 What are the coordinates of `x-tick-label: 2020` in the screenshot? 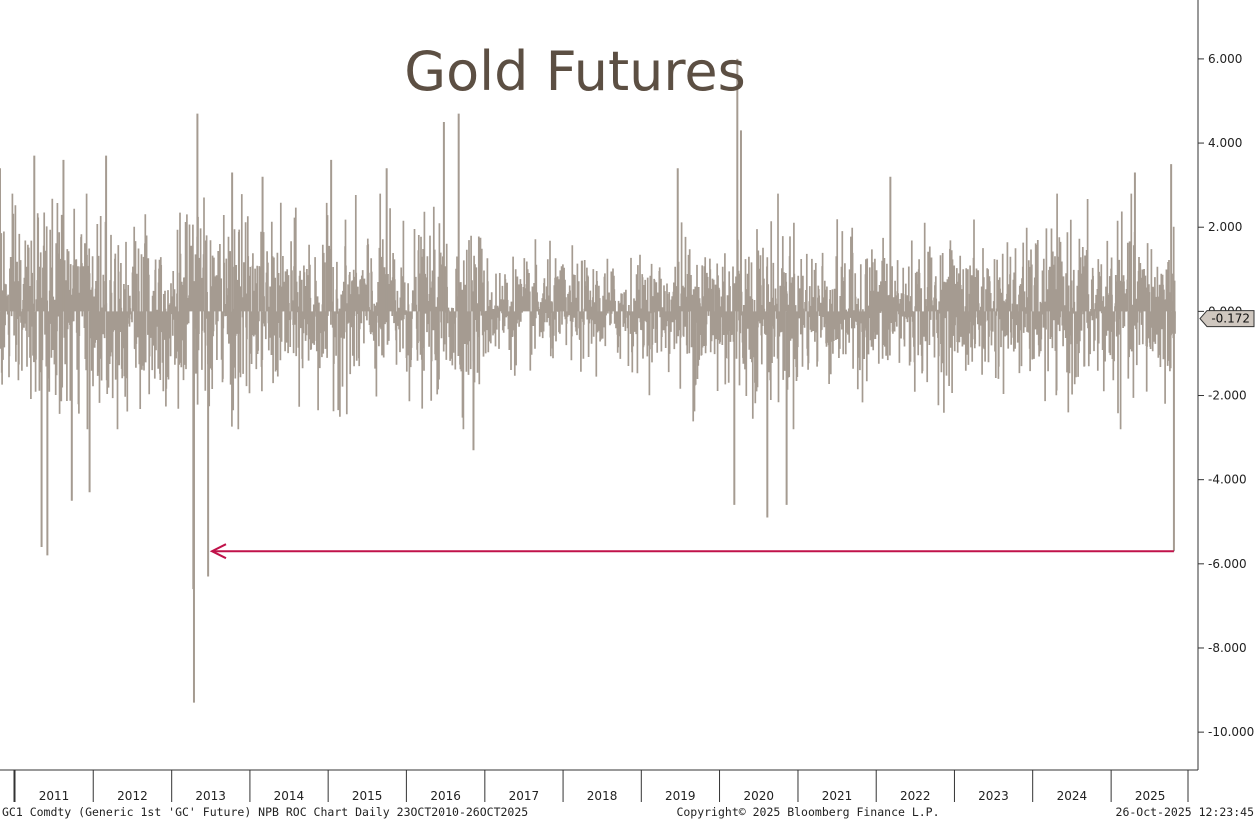 It's located at (758, 796).